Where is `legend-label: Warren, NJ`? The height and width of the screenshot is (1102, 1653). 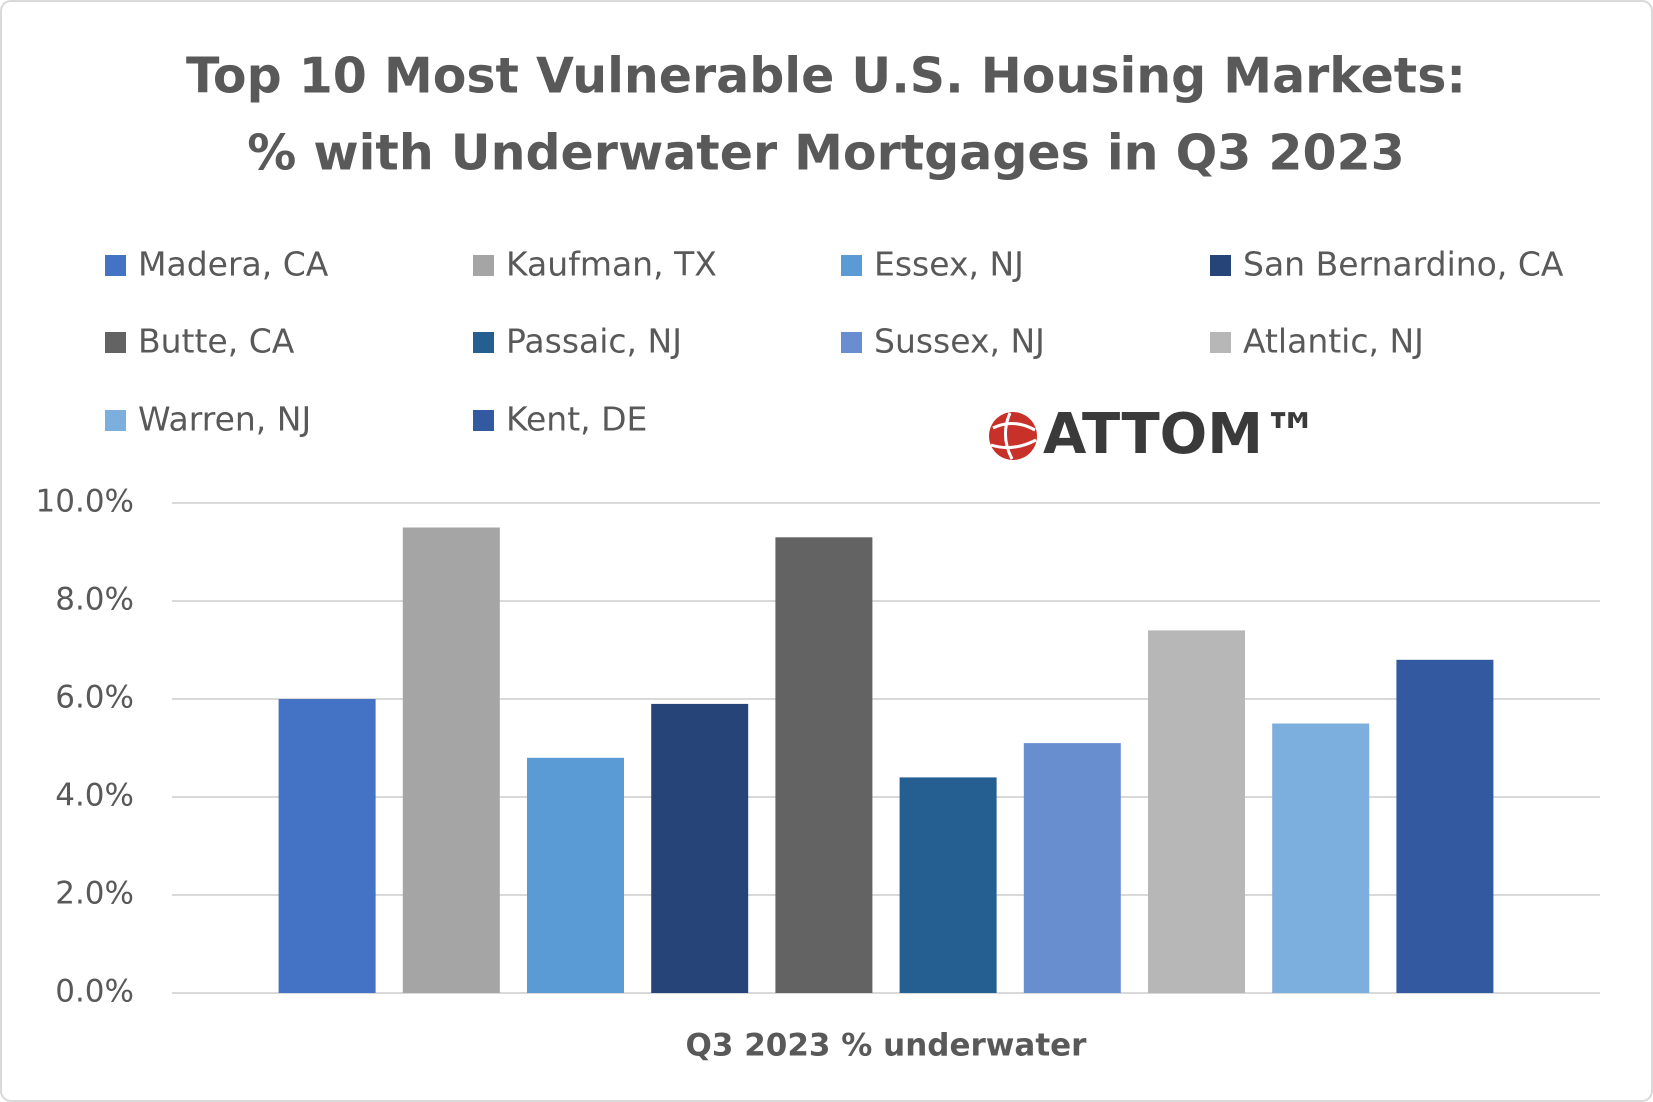
legend-label: Warren, NJ is located at coordinates (224, 419).